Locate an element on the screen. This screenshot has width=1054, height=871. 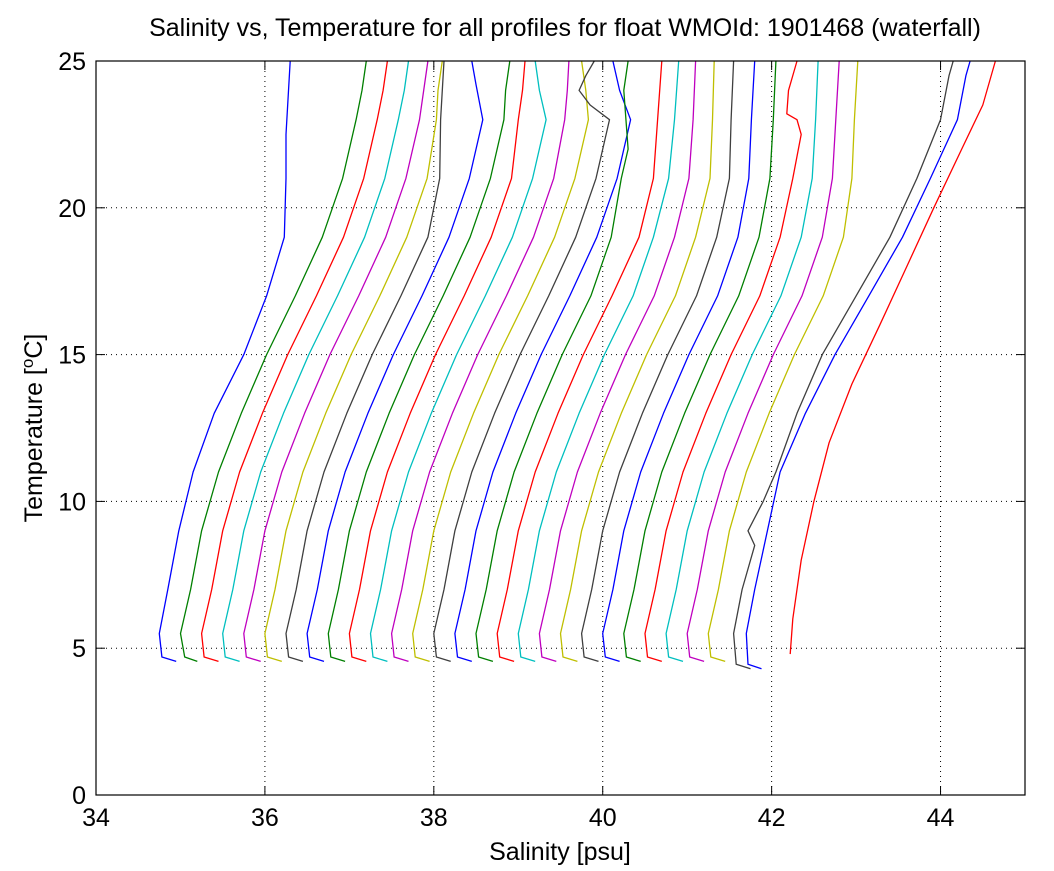
y-tick-label: 15 is located at coordinates (72, 356).